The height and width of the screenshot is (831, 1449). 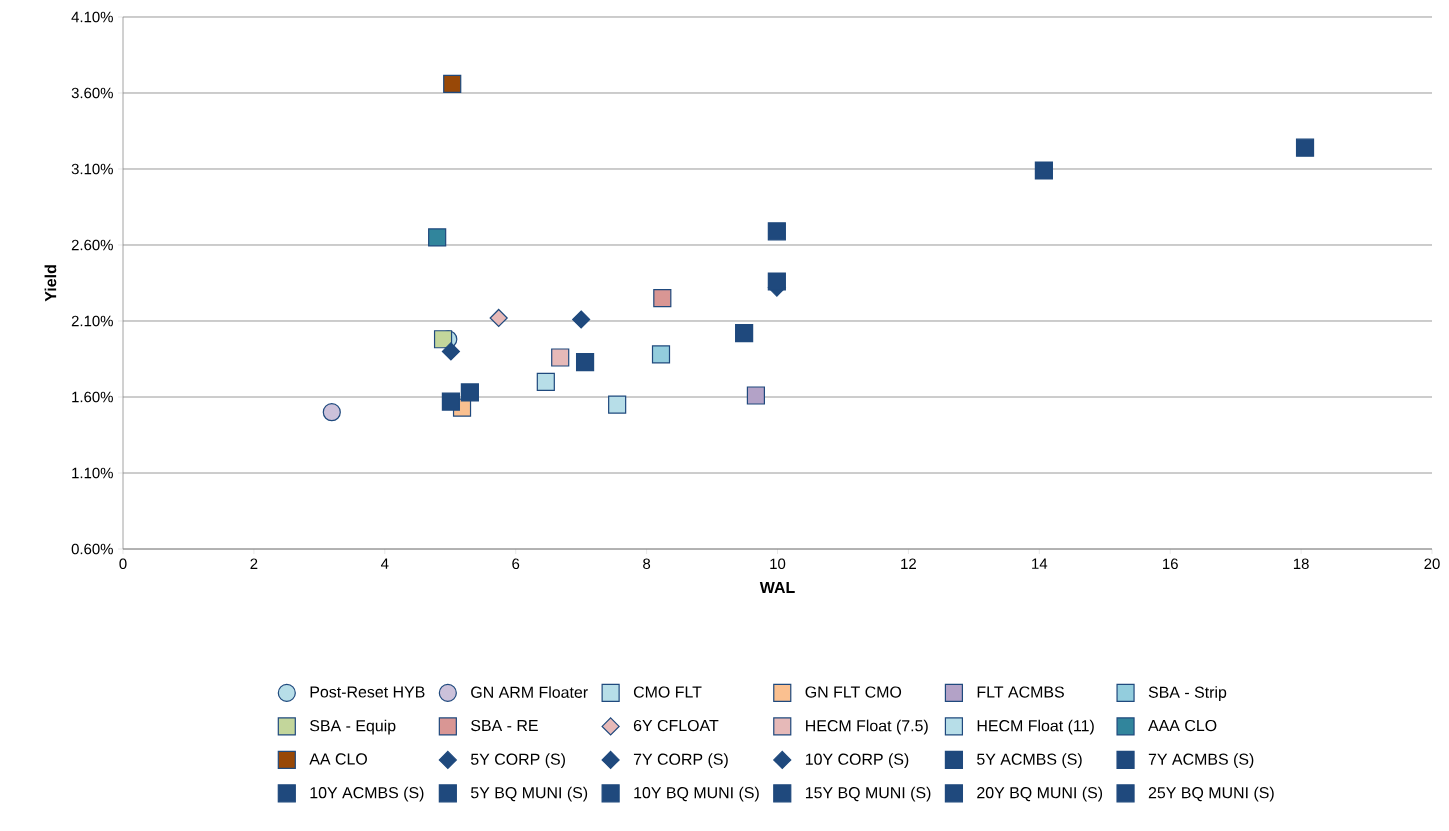 I want to click on legend-label: 5Y BQ MUNI (S), so click(x=529, y=794).